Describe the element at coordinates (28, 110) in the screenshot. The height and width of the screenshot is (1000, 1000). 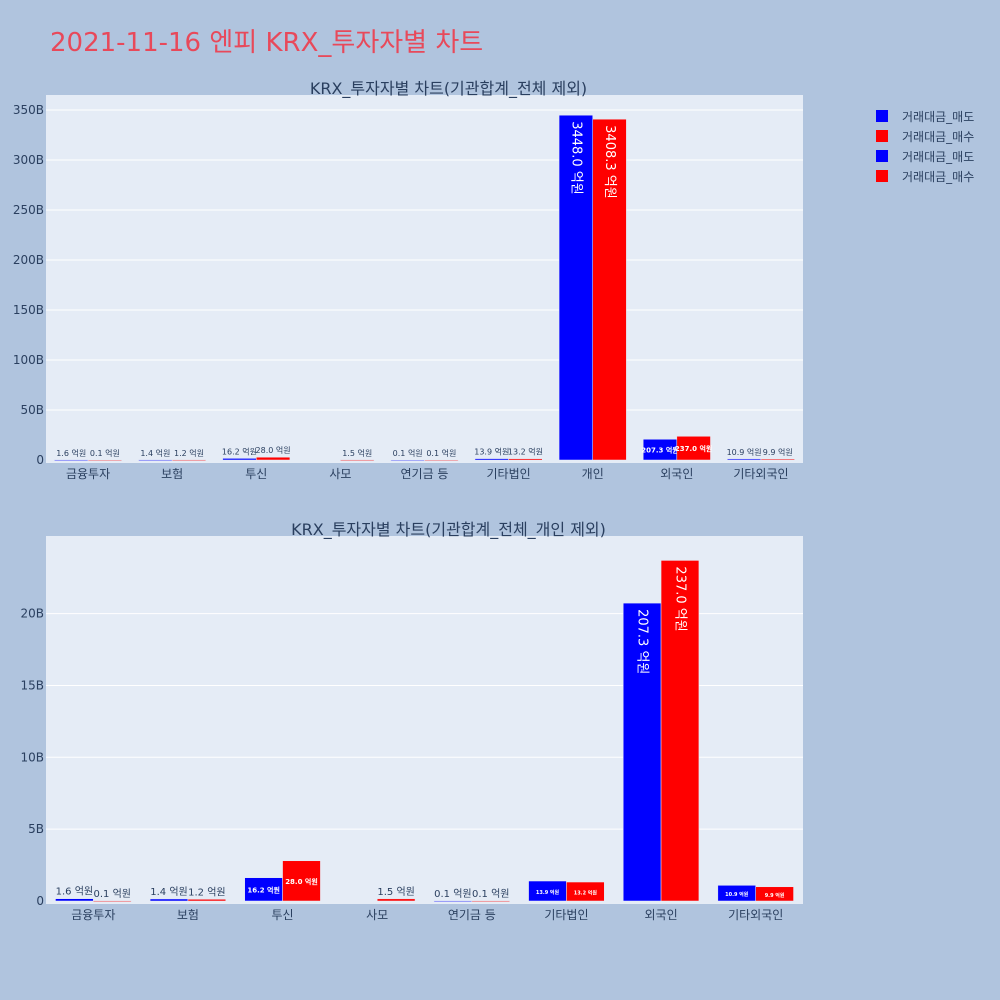
I see `y-tick-label: 350B` at that location.